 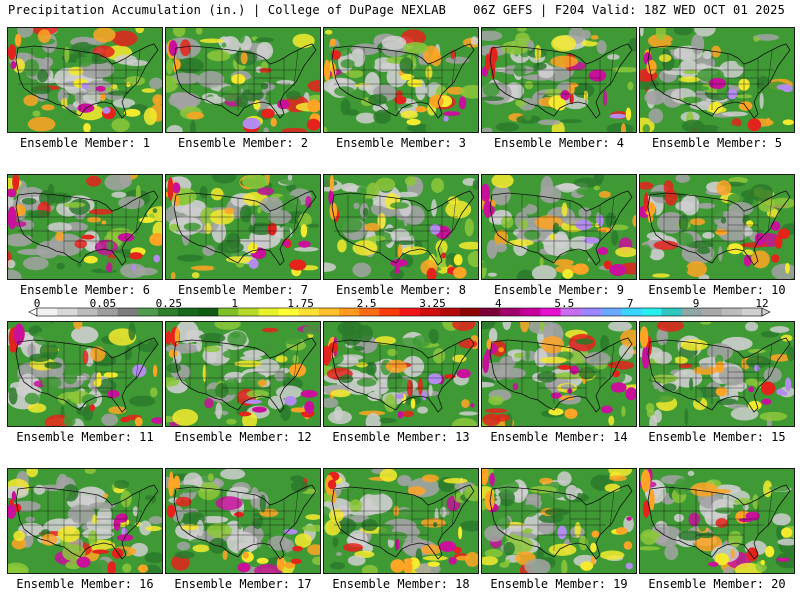 What do you see at coordinates (559, 584) in the screenshot?
I see `ensemble-member-label: Ensemble Member: 19` at bounding box center [559, 584].